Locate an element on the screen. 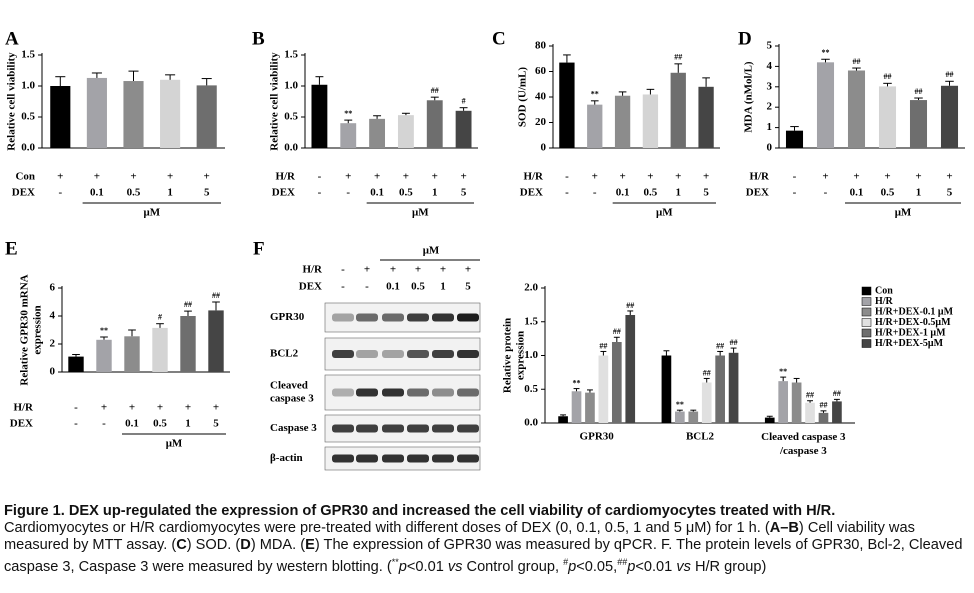 The width and height of the screenshot is (974, 593). legend-label: H/R+DEX-0.1 μM is located at coordinates (914, 311).